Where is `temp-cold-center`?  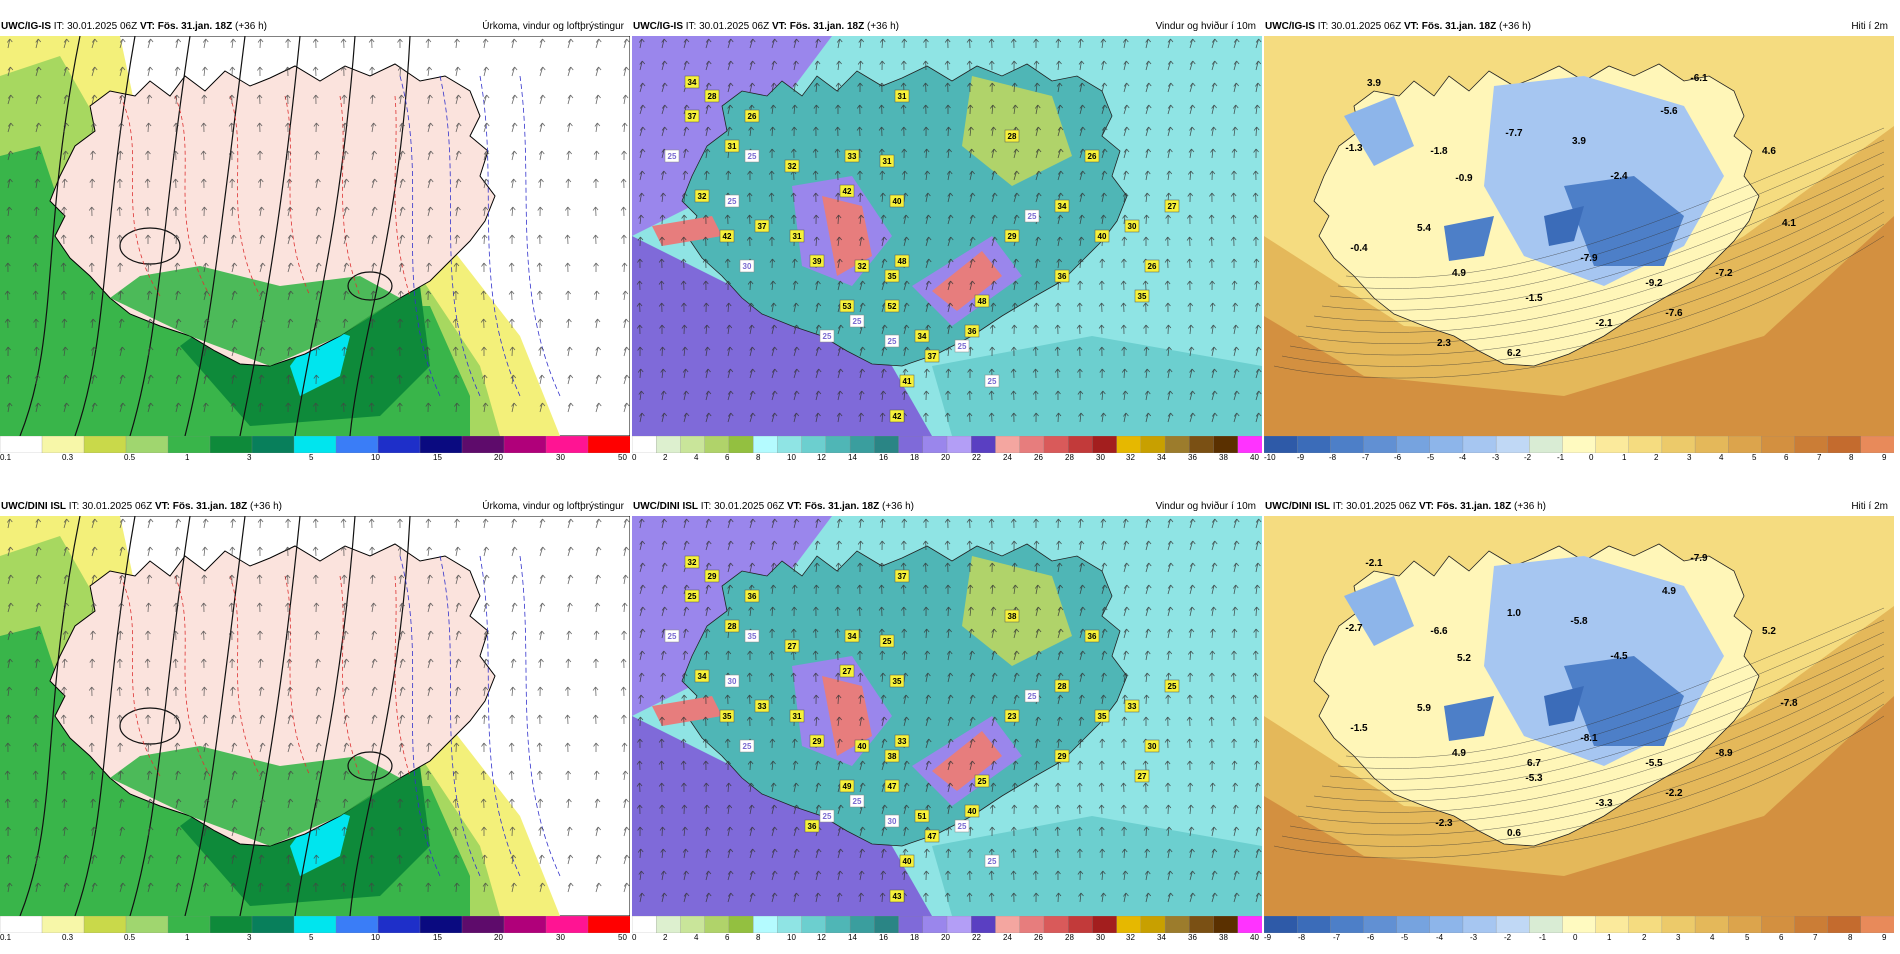 temp-cold-center is located at coordinates (1564, 226).